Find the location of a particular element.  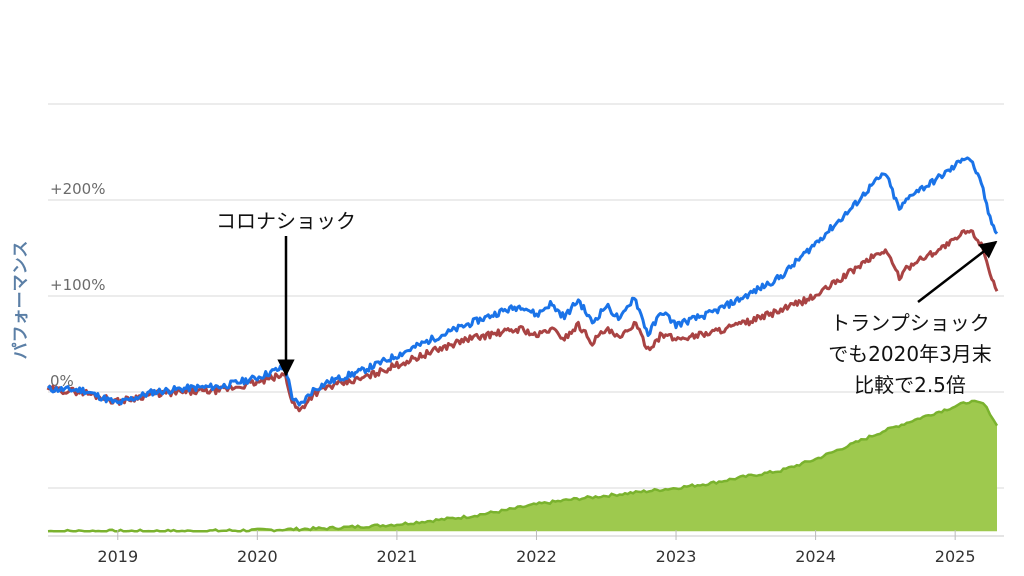

y-tick-label: +200% is located at coordinates (77, 189).